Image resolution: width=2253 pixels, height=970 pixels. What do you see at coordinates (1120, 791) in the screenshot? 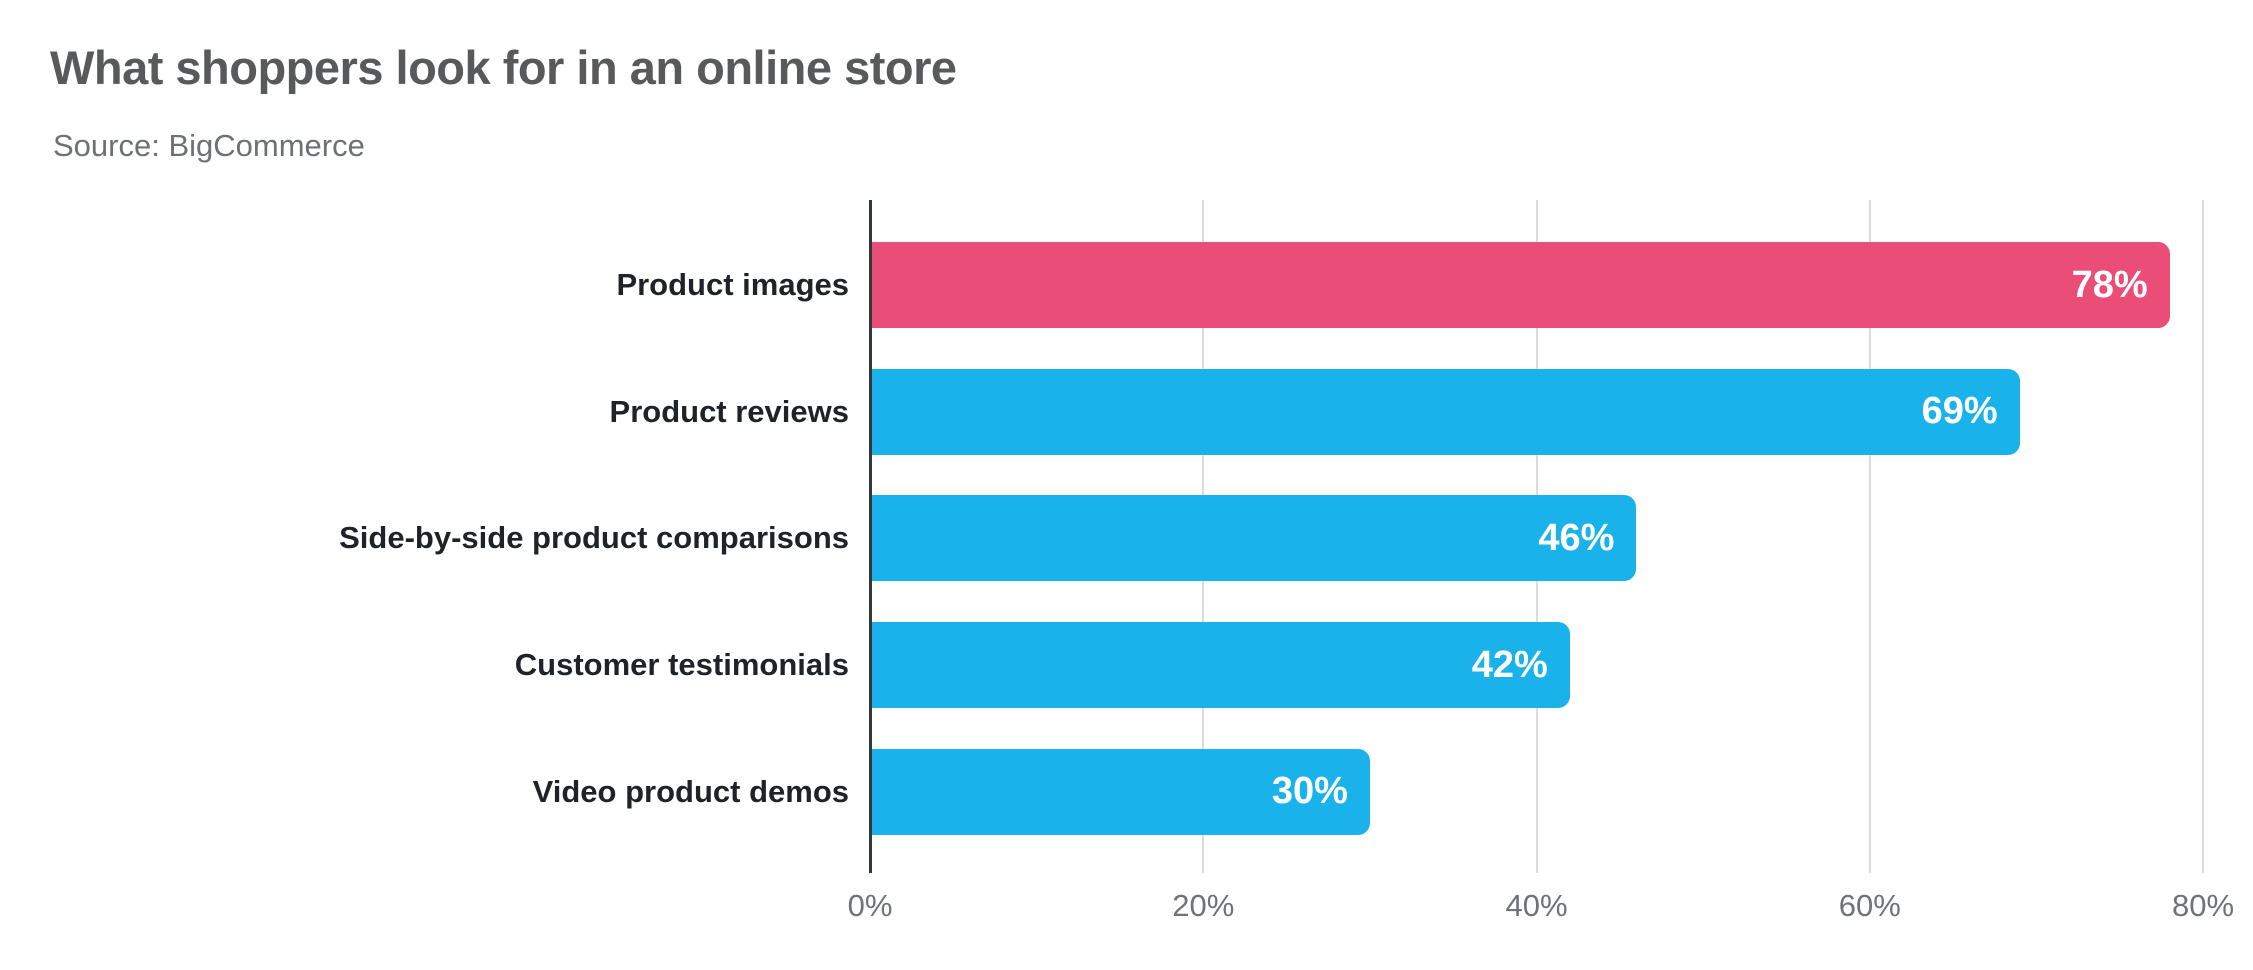
I see `bar: 30%` at bounding box center [1120, 791].